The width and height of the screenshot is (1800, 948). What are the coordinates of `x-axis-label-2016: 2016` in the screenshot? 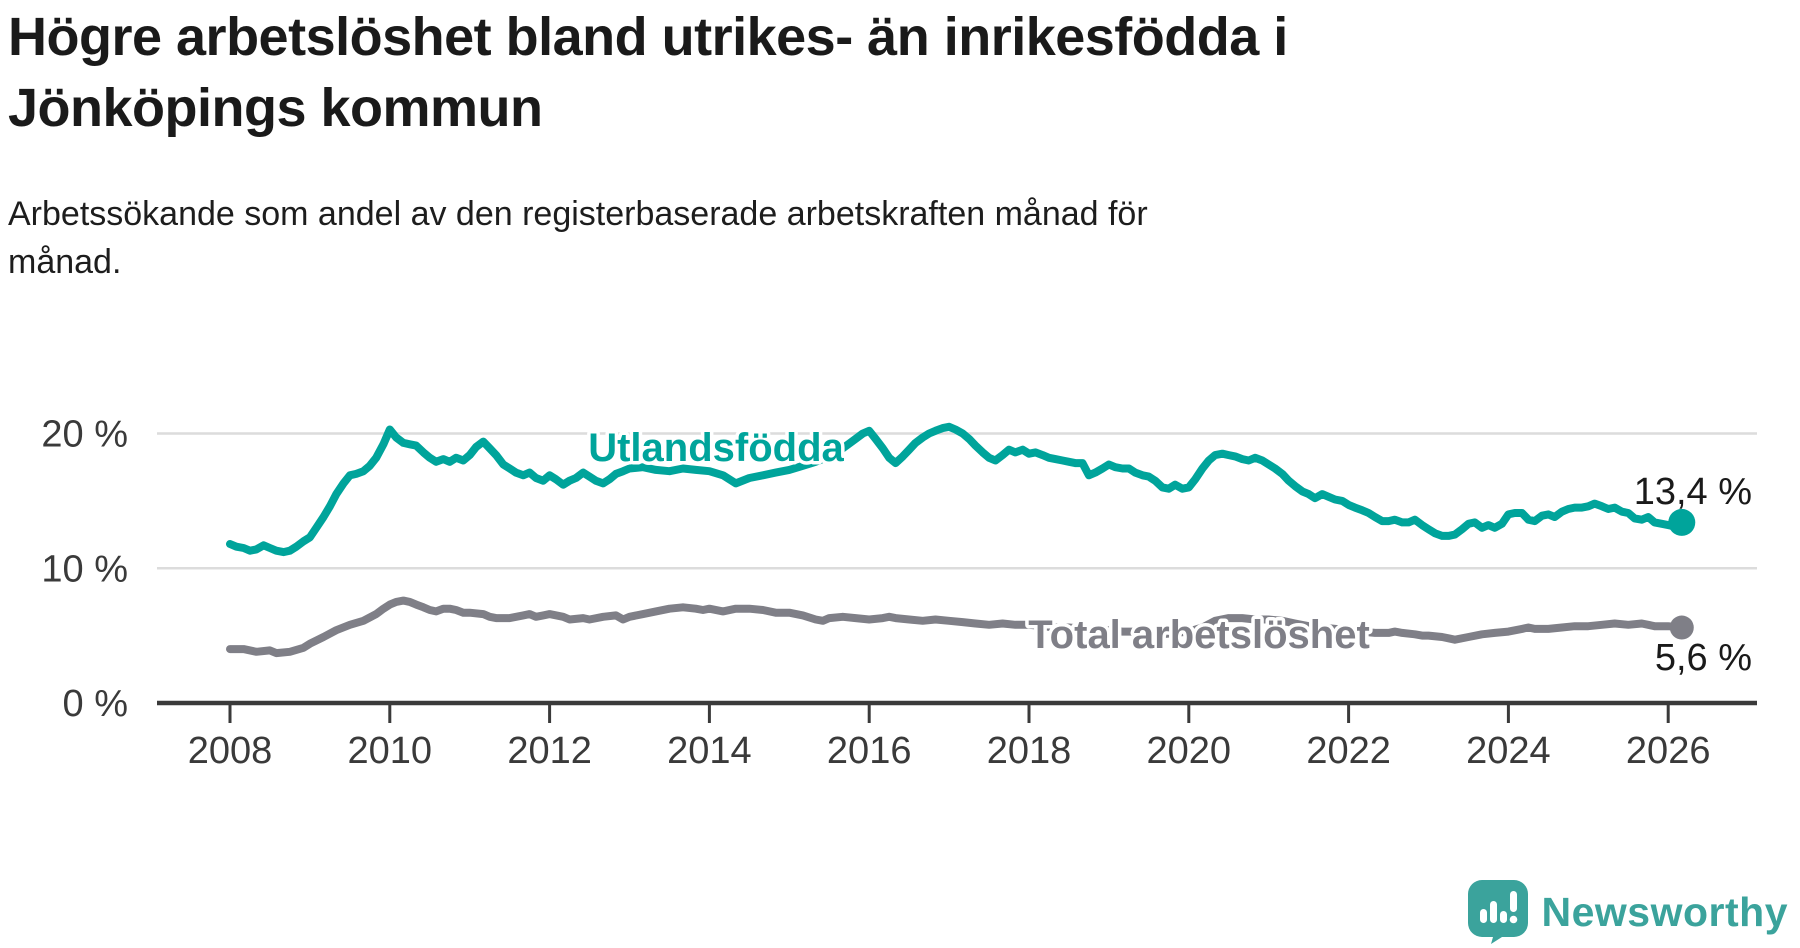 It's located at (869, 751).